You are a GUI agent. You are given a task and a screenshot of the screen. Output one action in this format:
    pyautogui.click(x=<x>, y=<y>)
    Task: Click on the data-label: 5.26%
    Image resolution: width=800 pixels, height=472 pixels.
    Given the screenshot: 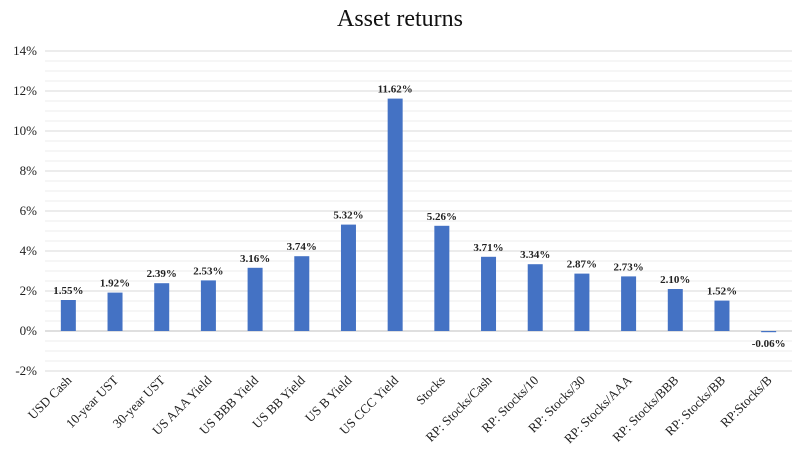 What is the action you would take?
    pyautogui.click(x=442, y=217)
    